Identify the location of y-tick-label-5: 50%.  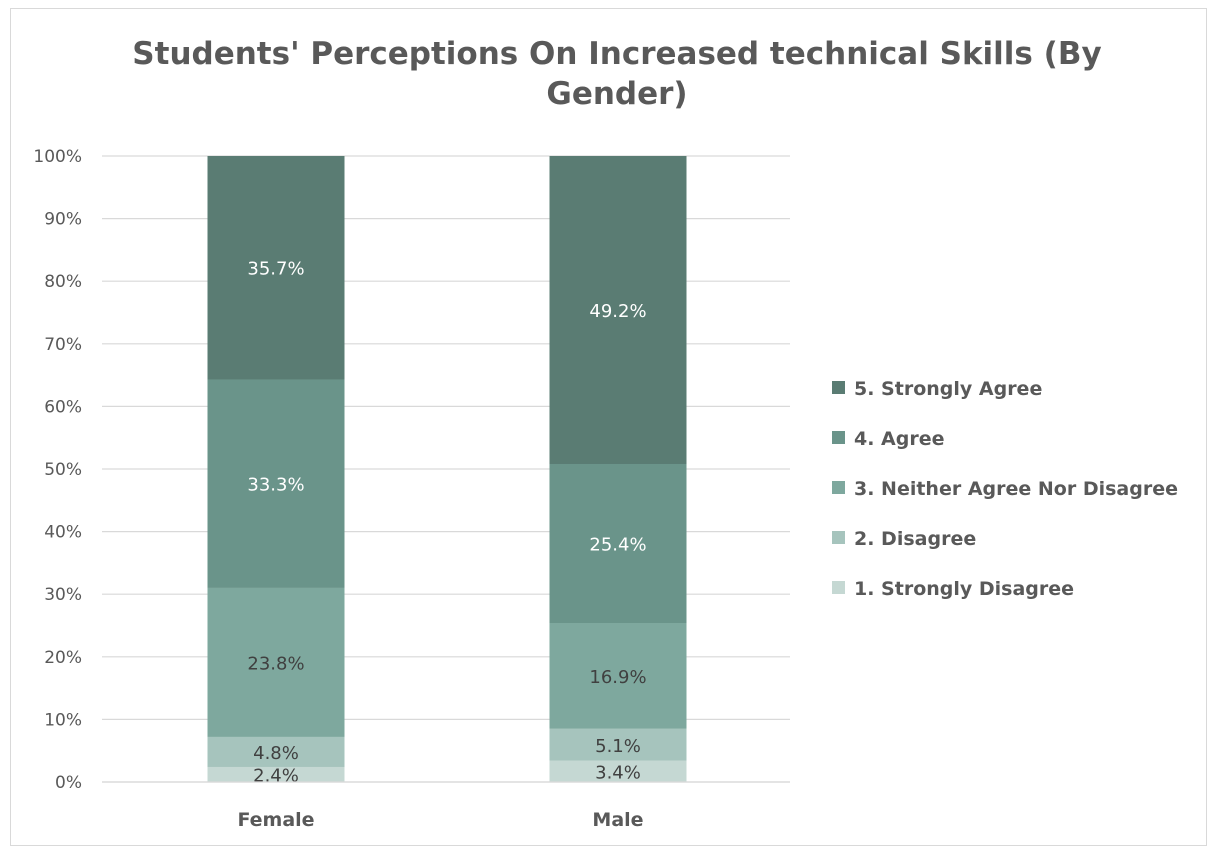
(63, 470).